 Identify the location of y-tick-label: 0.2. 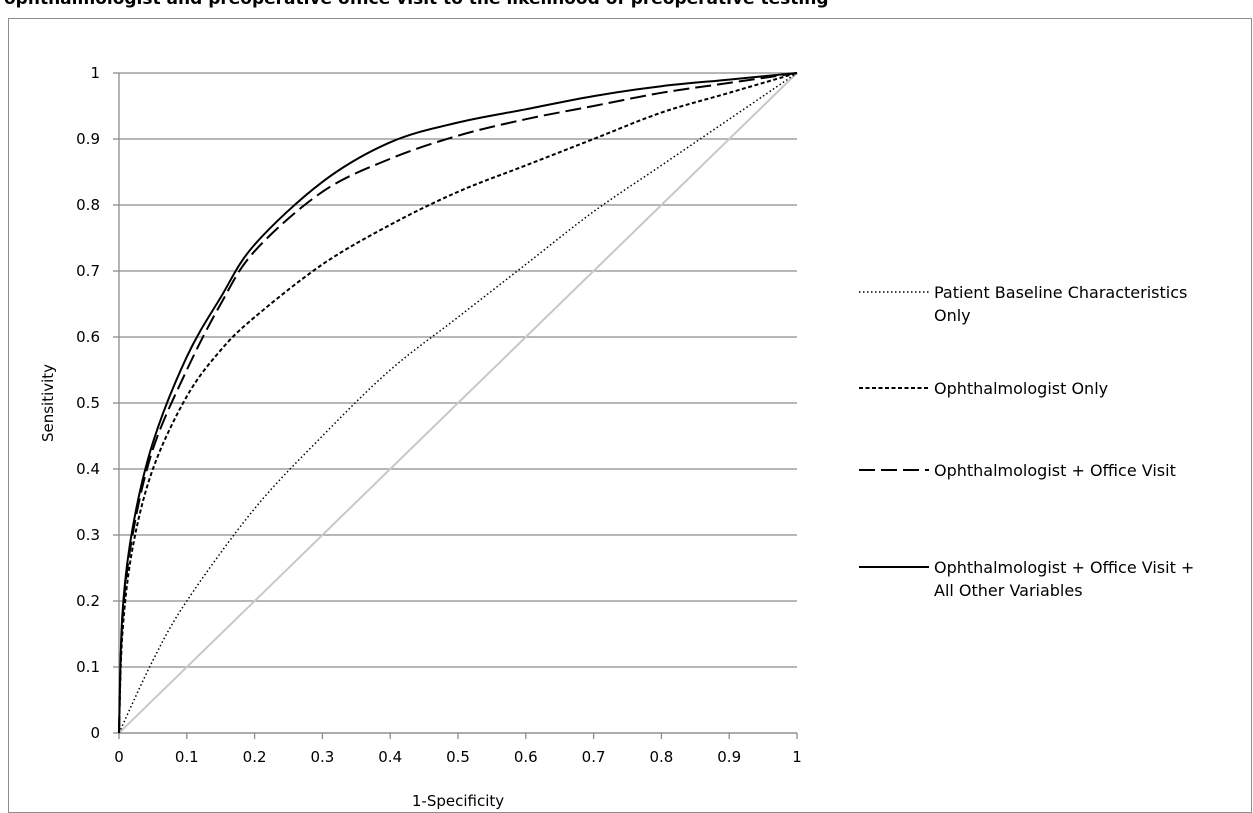
(88, 601).